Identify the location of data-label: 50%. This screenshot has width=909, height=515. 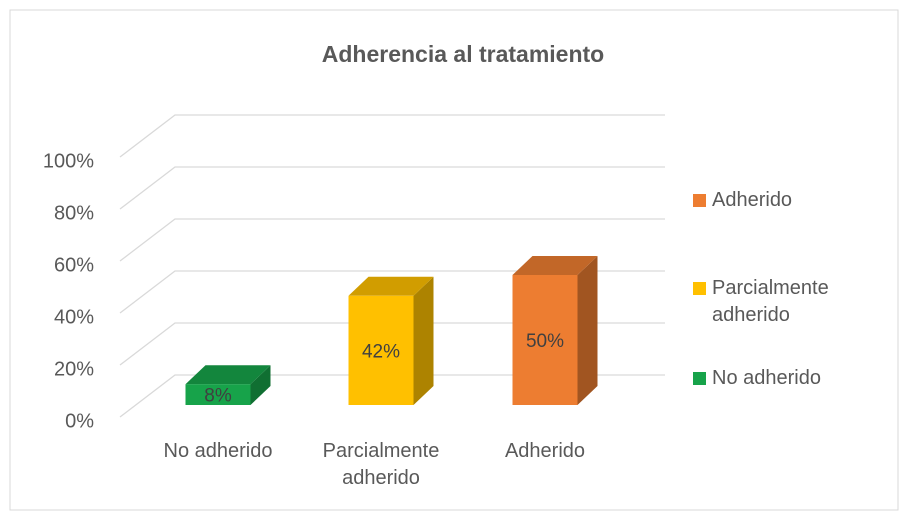
(545, 341).